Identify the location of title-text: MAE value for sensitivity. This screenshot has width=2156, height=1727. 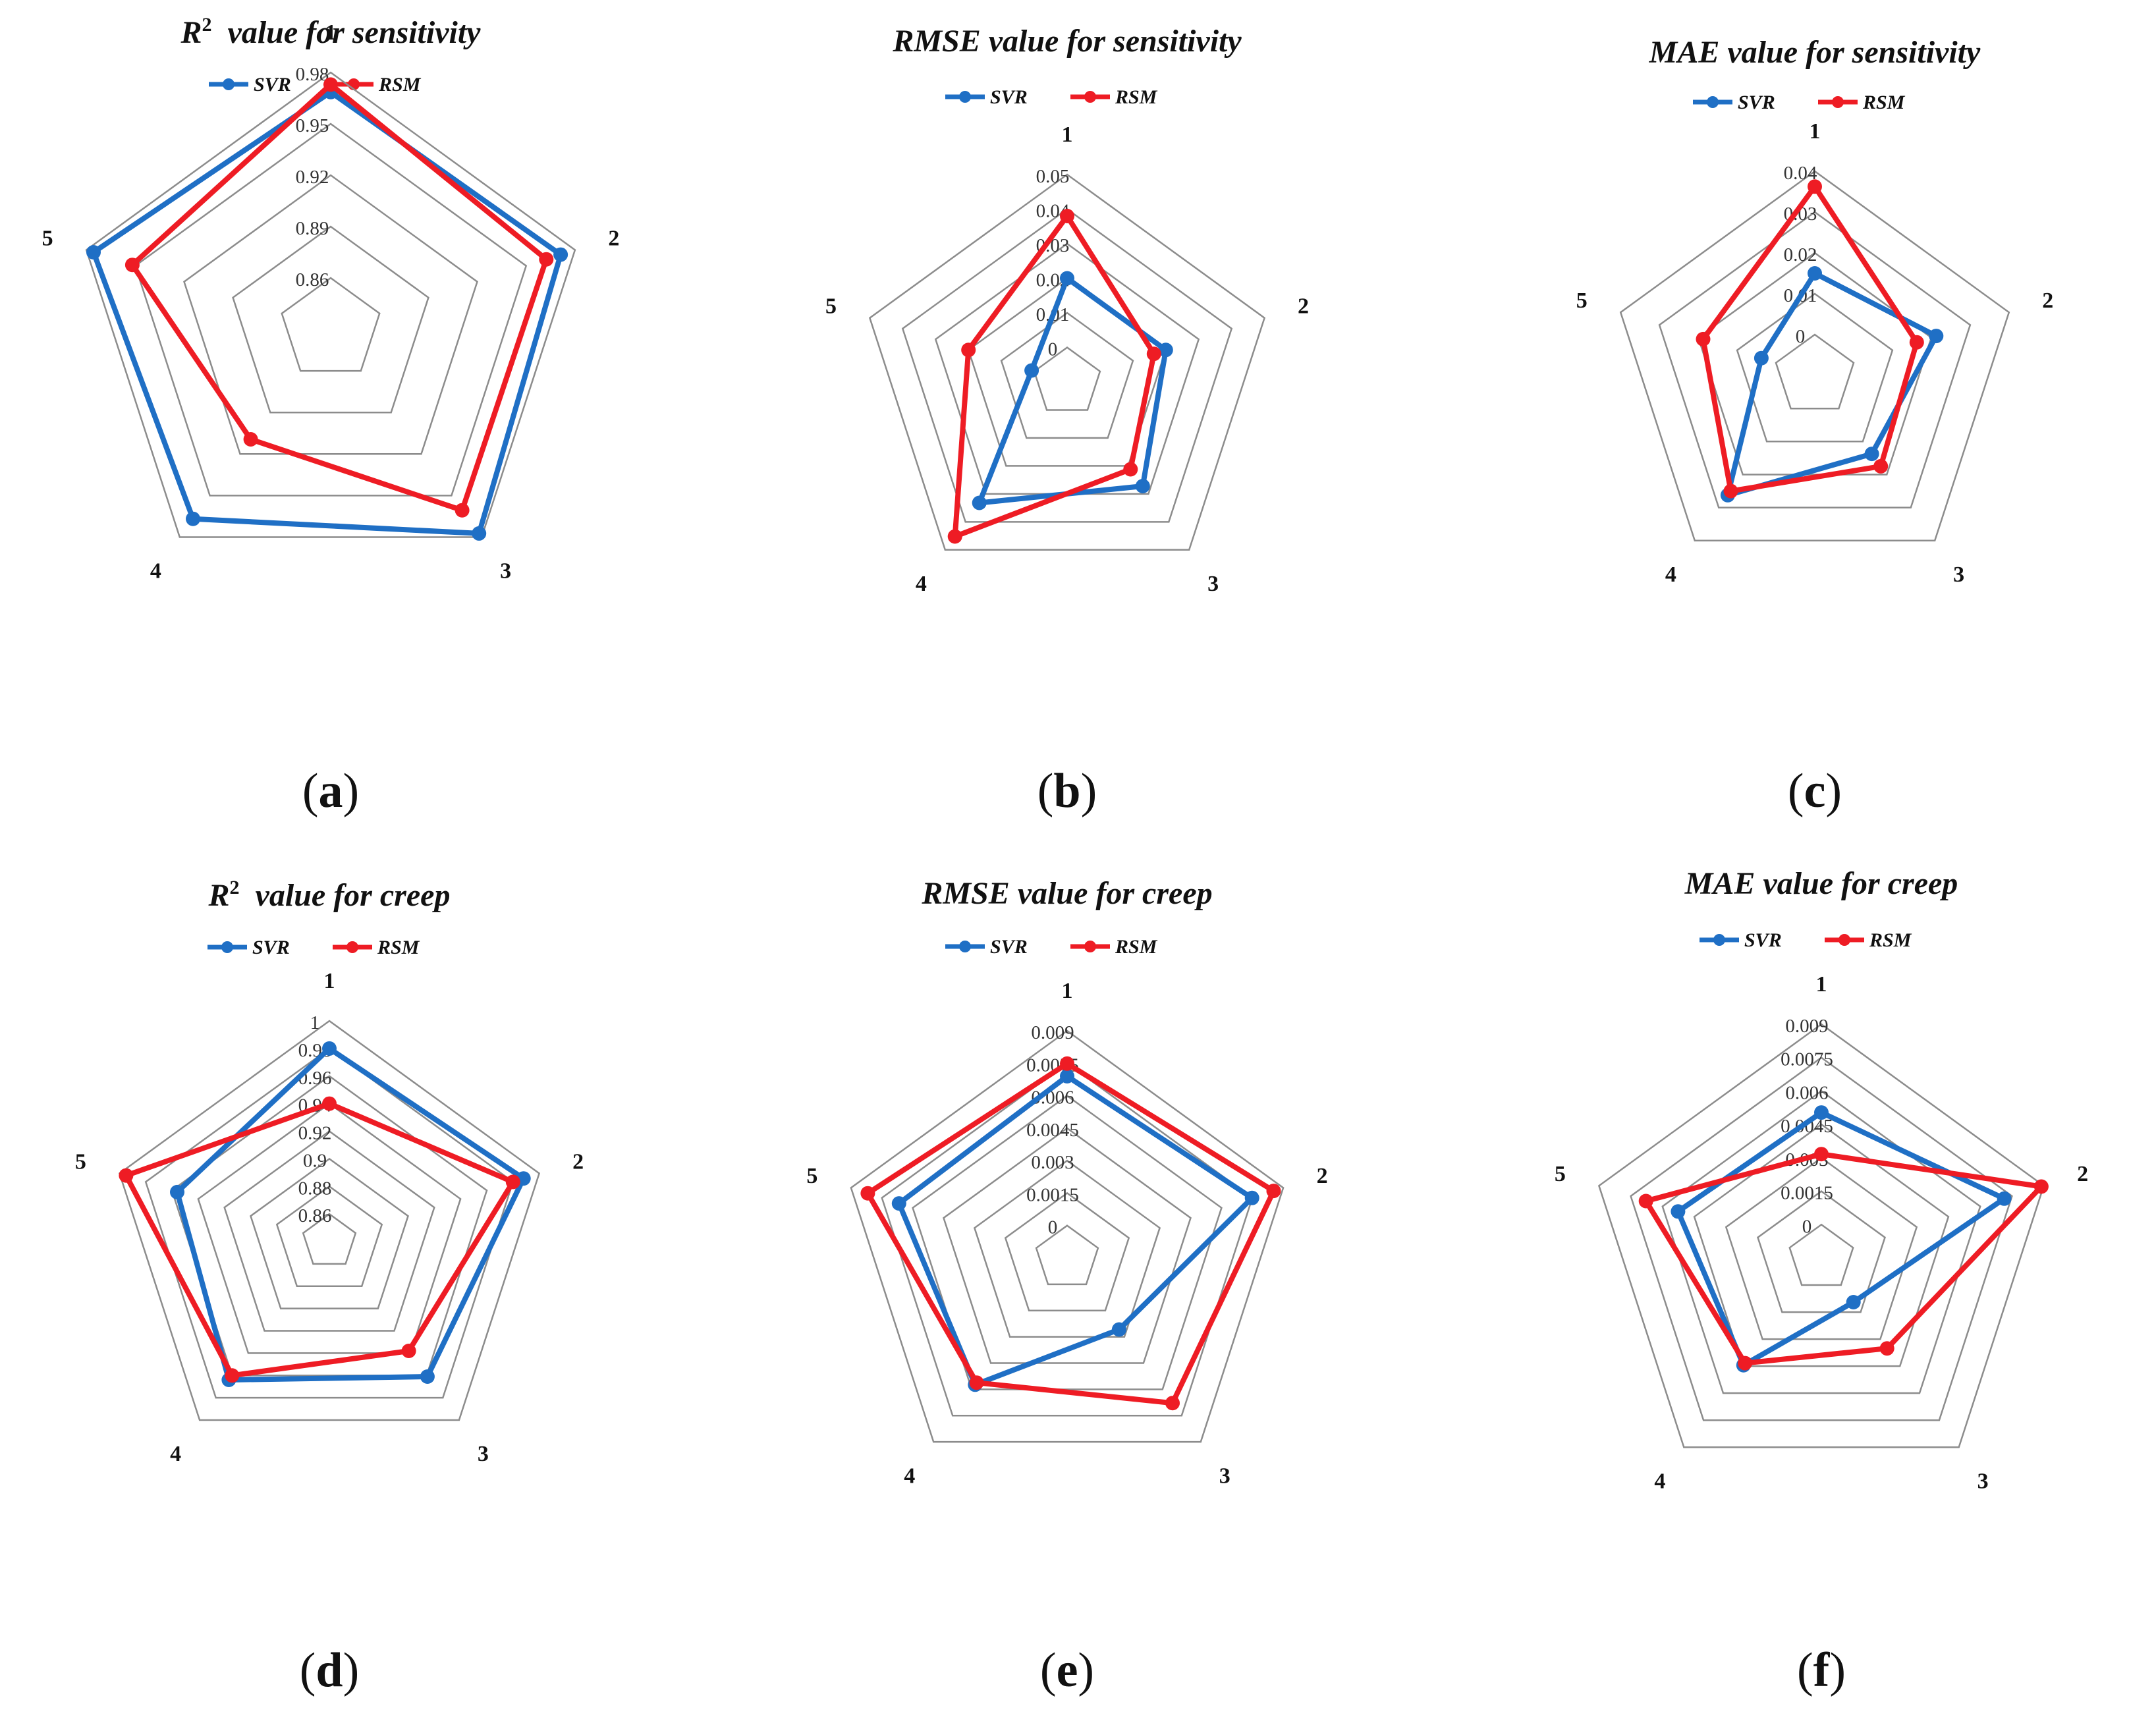
(1815, 53).